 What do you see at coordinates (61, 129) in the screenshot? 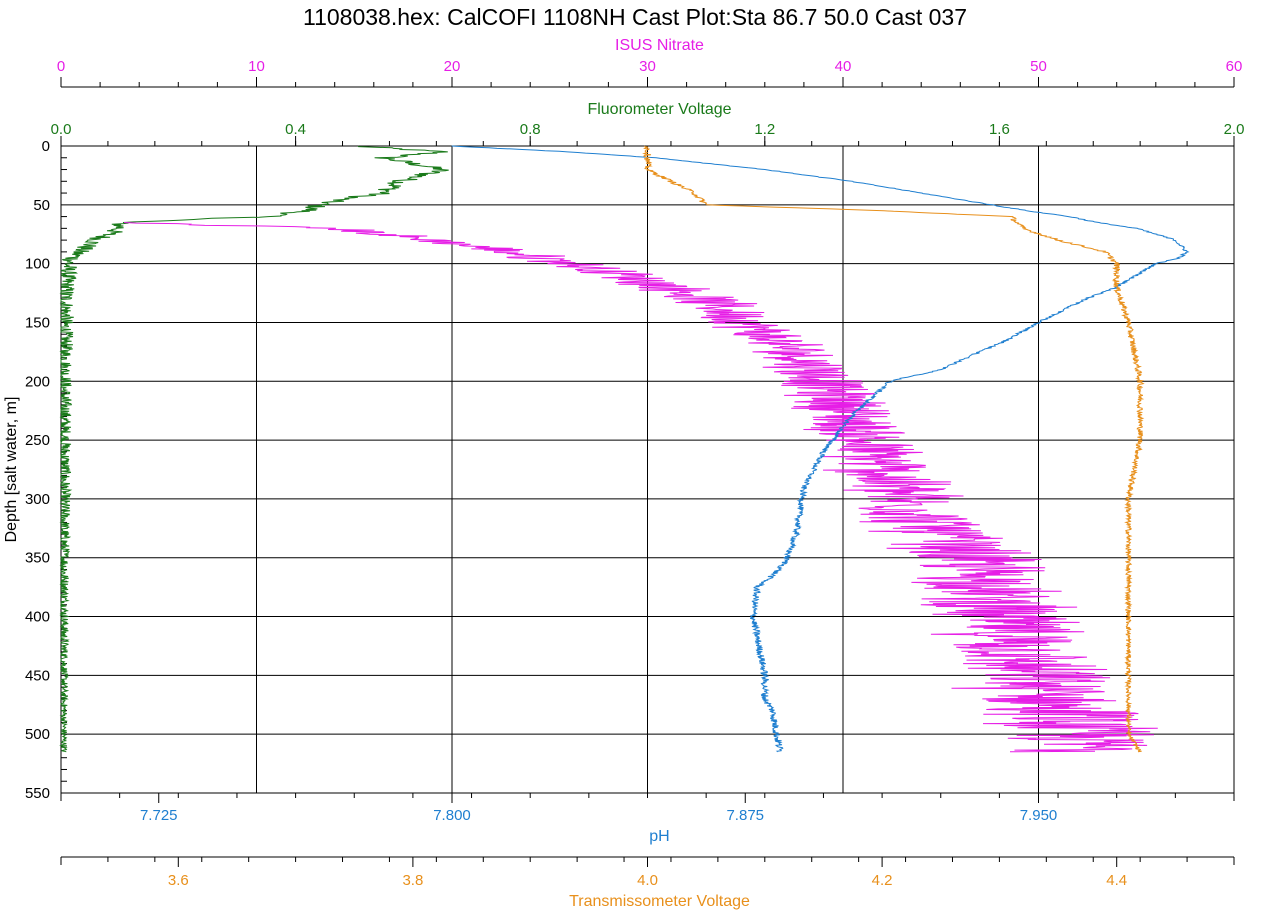
I see `fluor-tick-label: 0.0` at bounding box center [61, 129].